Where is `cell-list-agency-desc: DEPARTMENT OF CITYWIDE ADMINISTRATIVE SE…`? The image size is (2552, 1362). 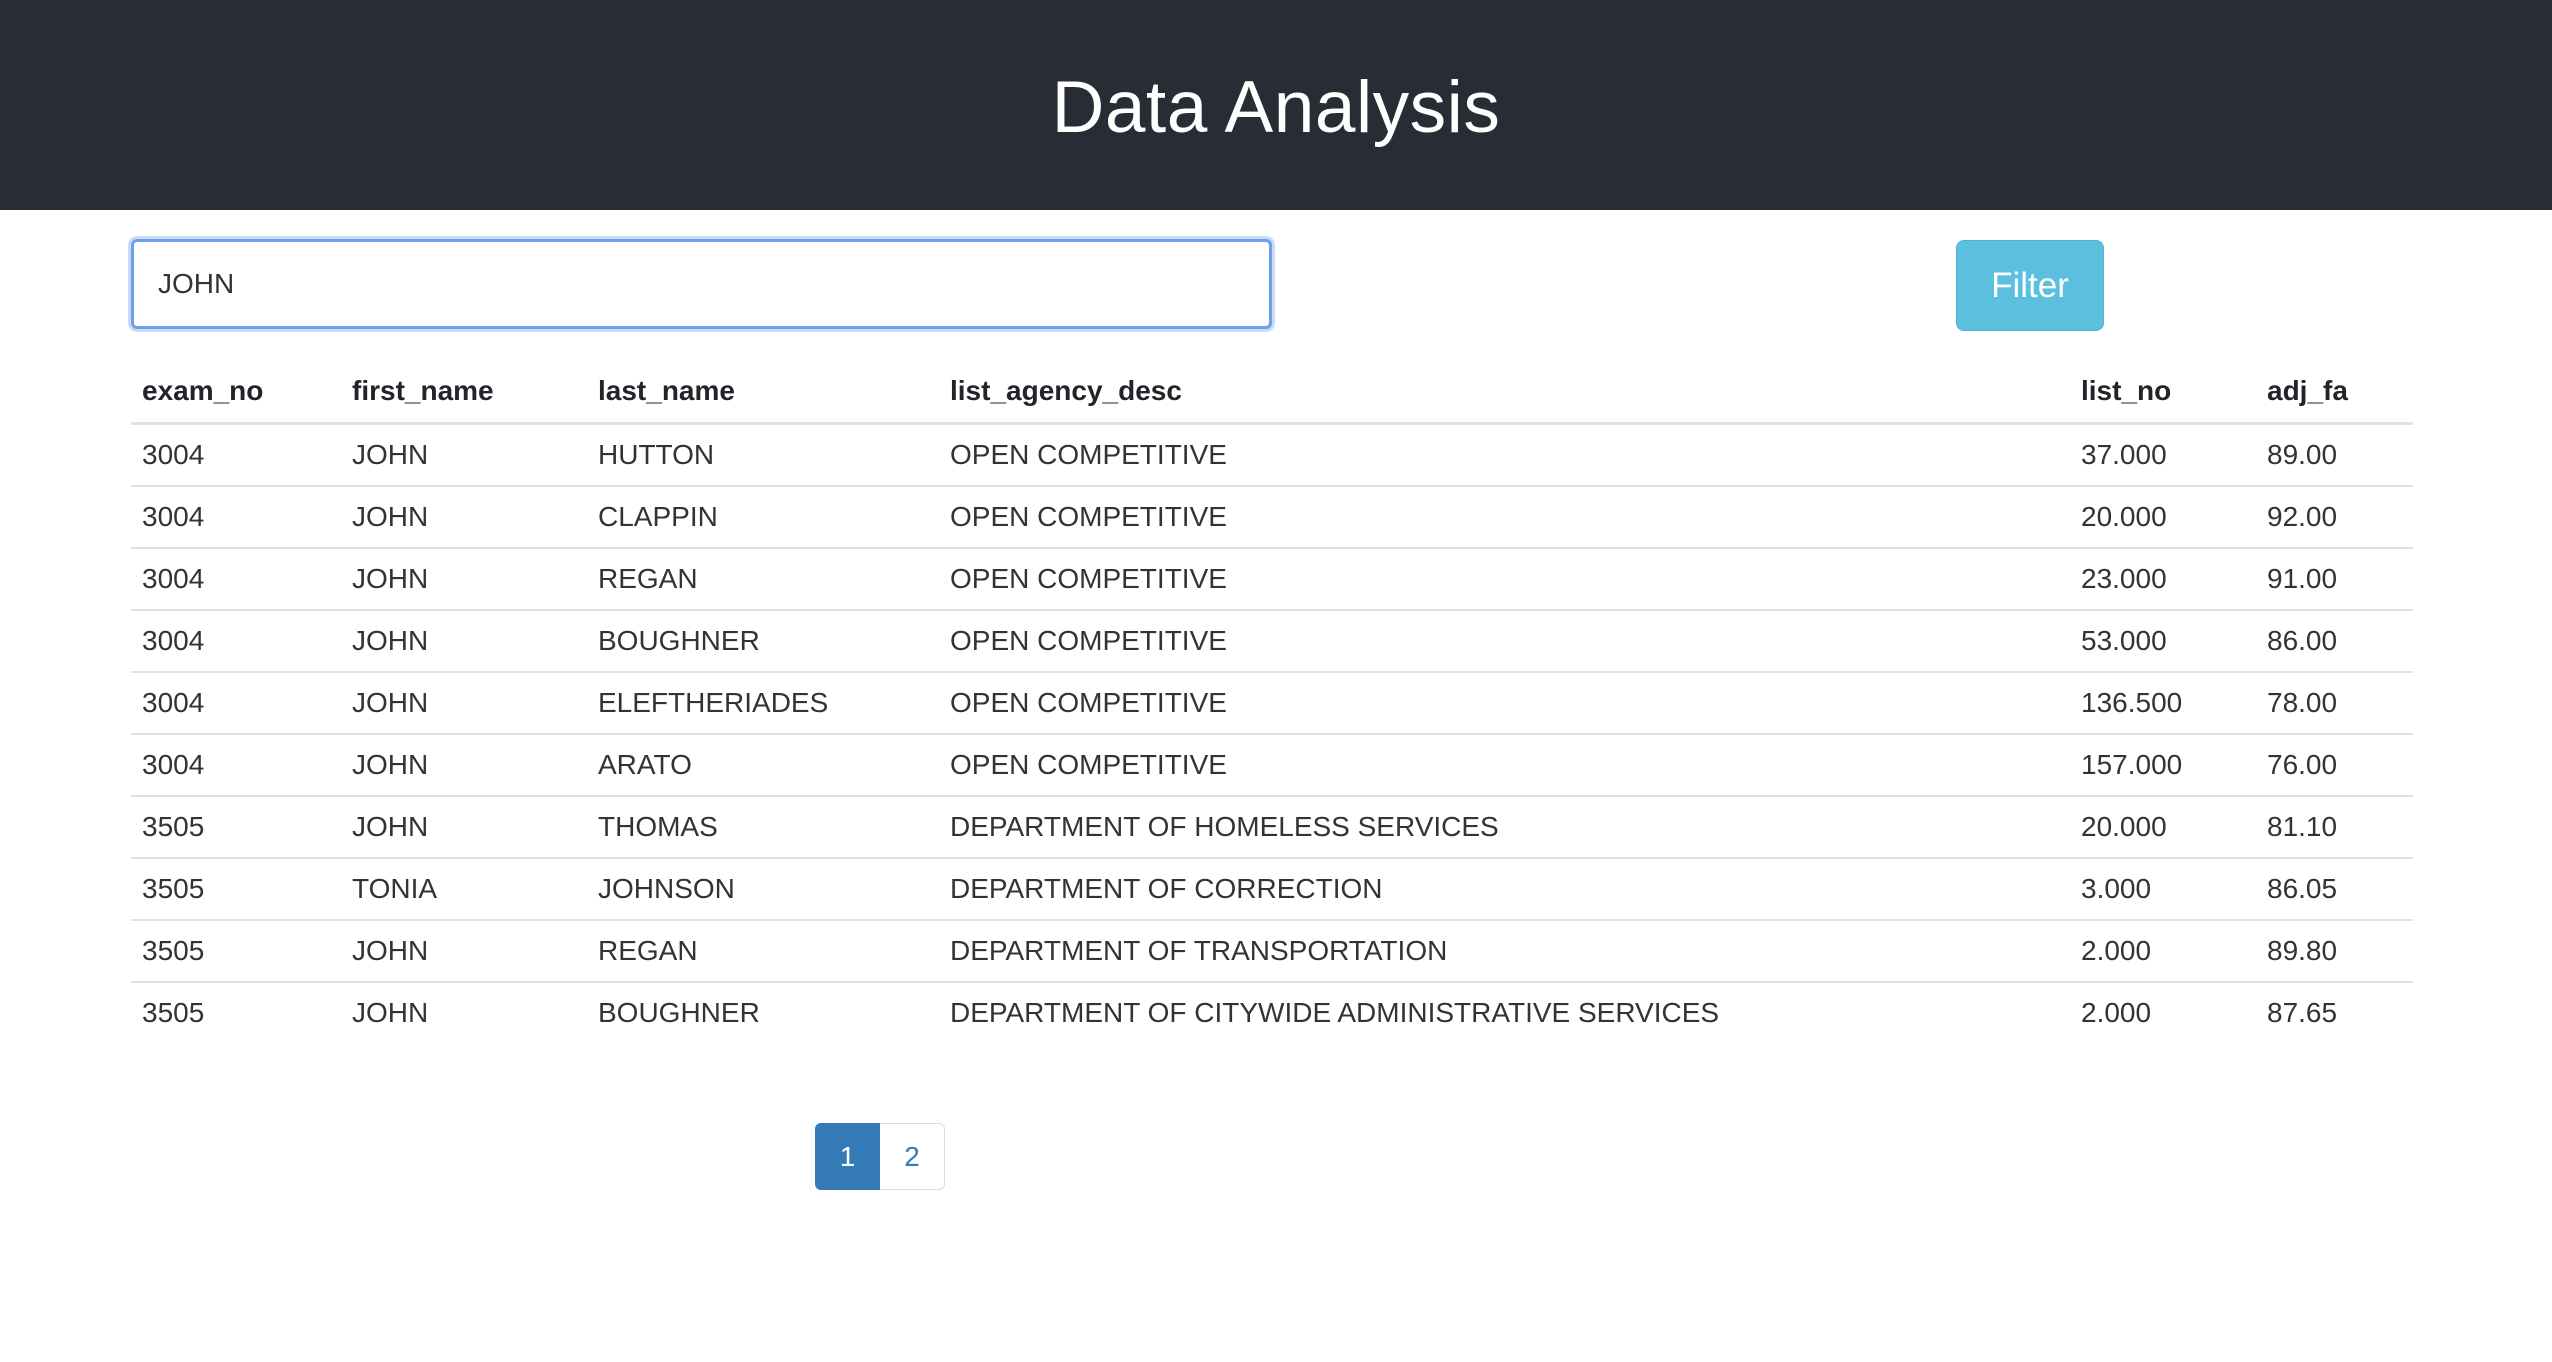 cell-list-agency-desc: DEPARTMENT OF CITYWIDE ADMINISTRATIVE SE… is located at coordinates (1335, 1012).